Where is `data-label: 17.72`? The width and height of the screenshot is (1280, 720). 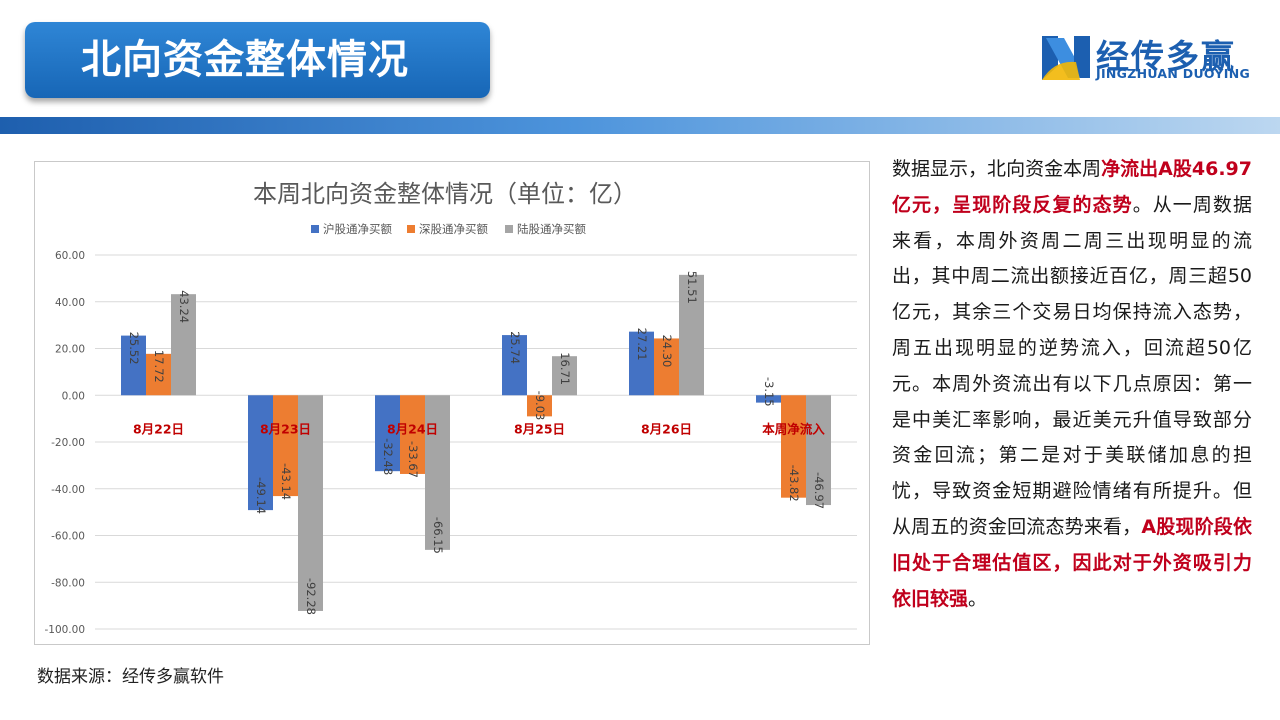
data-label: 17.72 is located at coordinates (159, 366).